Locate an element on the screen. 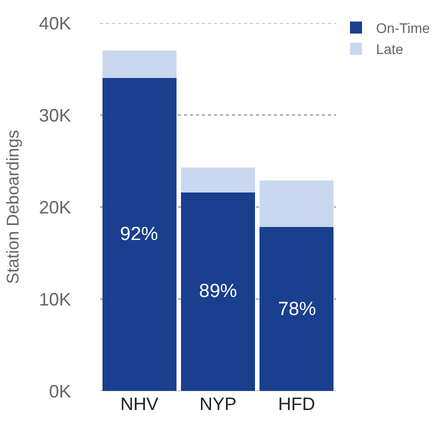 Image resolution: width=448 pixels, height=426 pixels. x-tick-label: NYP is located at coordinates (218, 404).